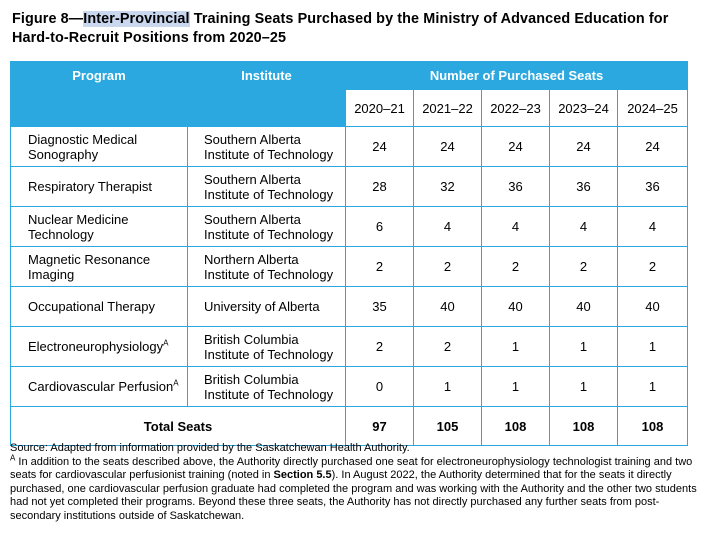 The image size is (708, 542). Describe the element at coordinates (447, 186) in the screenshot. I see `seat-count-cell: 32` at that location.